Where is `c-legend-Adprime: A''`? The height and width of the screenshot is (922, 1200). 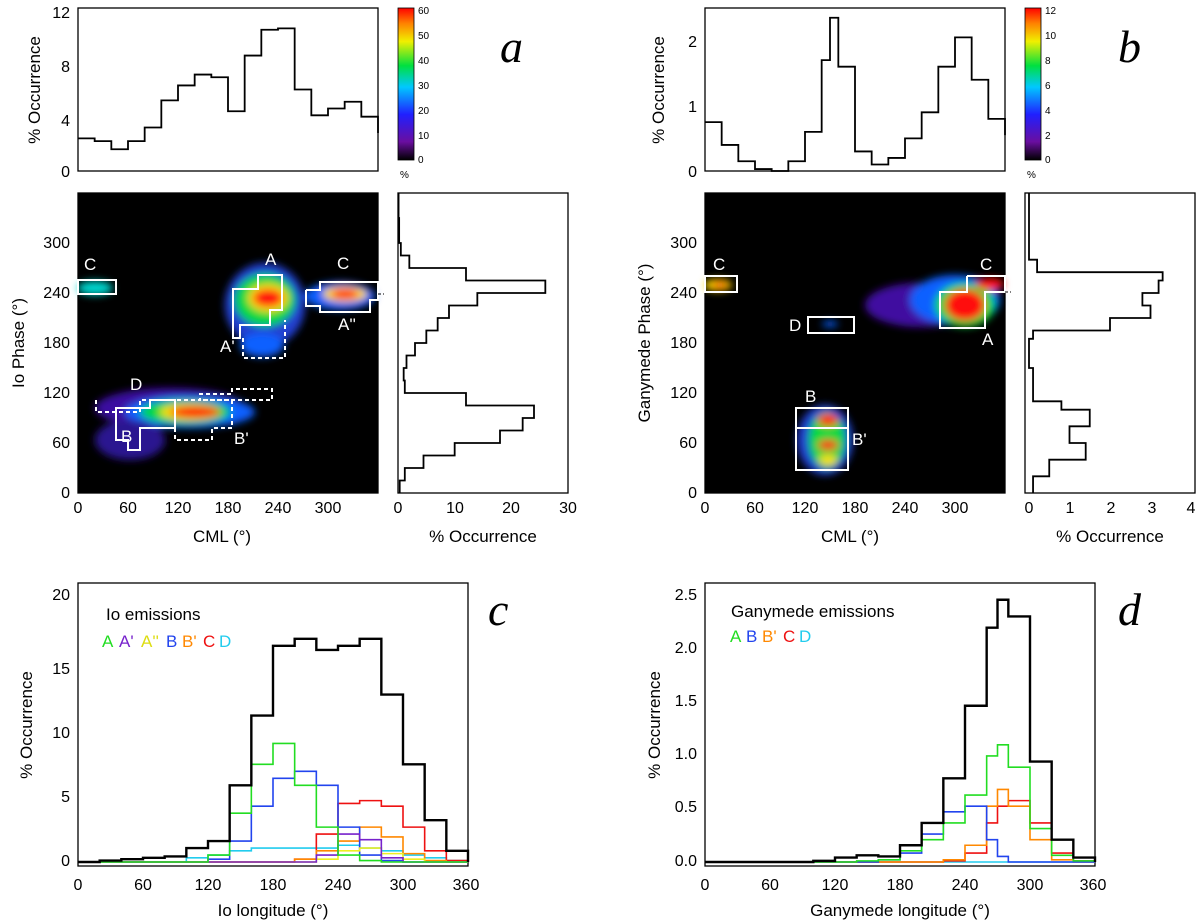
c-legend-Adprime: A'' is located at coordinates (150, 641).